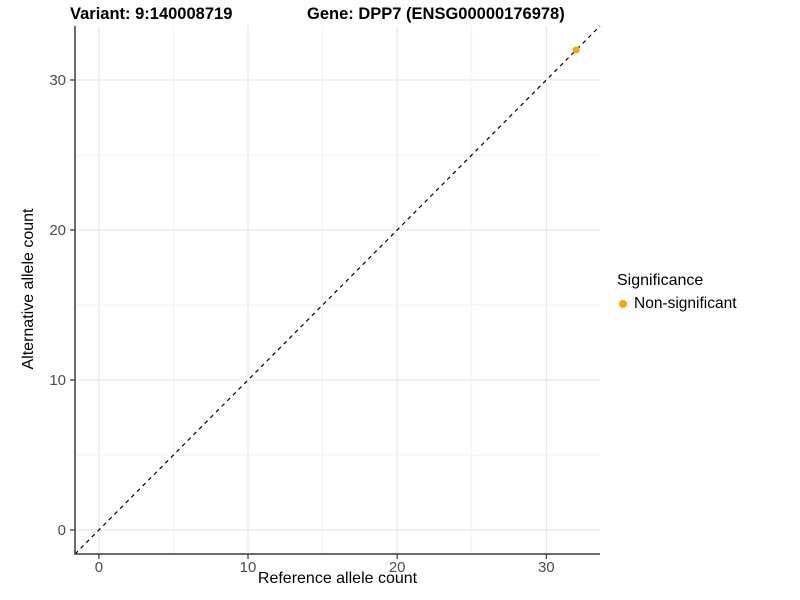 The image size is (800, 600). Describe the element at coordinates (685, 303) in the screenshot. I see `legend-item-label: Non-significant` at that location.